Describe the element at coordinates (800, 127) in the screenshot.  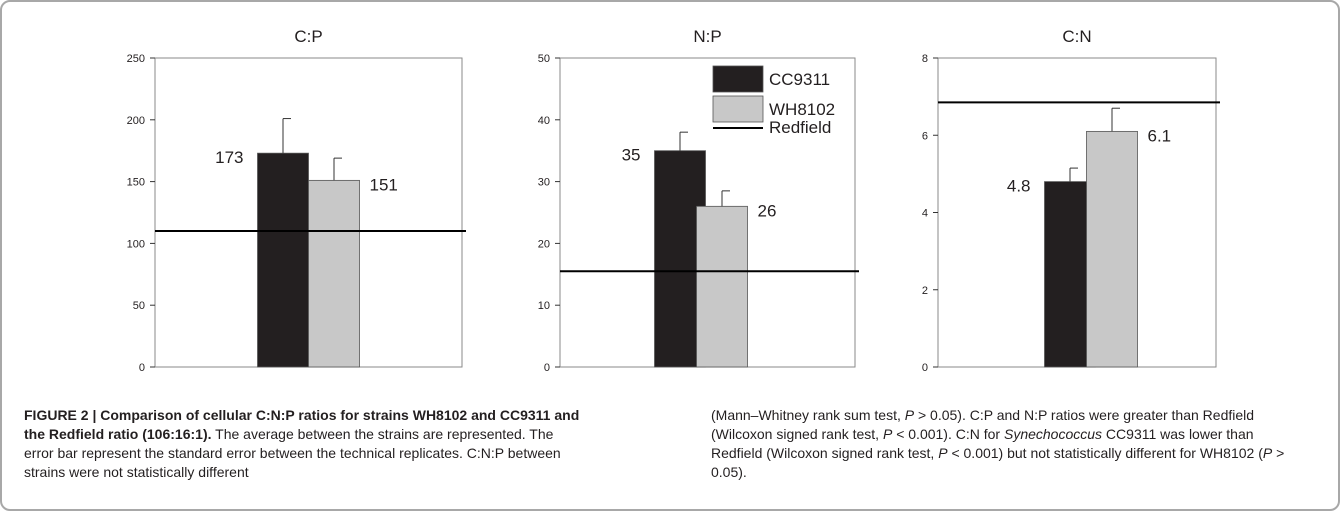
I see `legend-label: Redfield` at that location.